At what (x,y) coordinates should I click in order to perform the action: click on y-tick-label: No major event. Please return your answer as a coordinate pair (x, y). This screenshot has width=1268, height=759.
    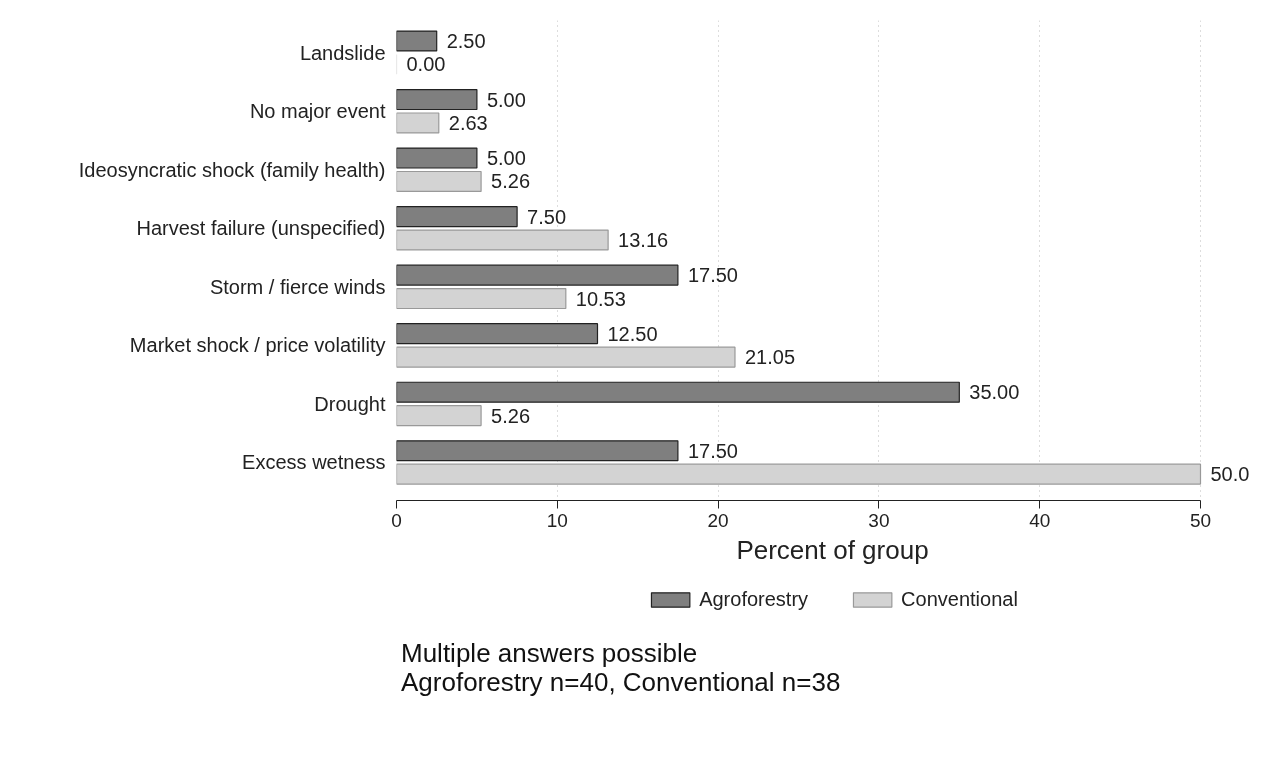
    Looking at the image, I should click on (317, 111).